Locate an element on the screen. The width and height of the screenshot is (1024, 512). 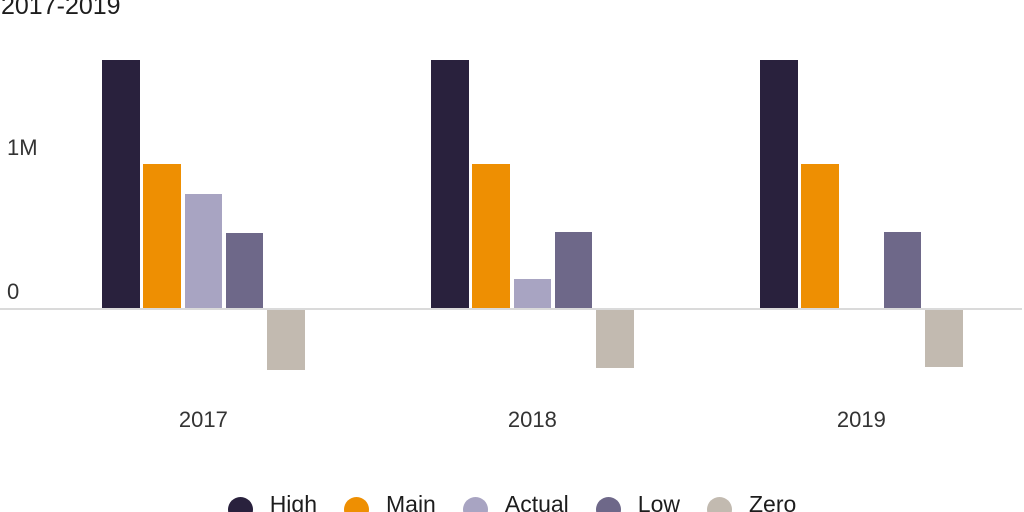
legend: High Main Actual Low Zero is located at coordinates (512, 501).